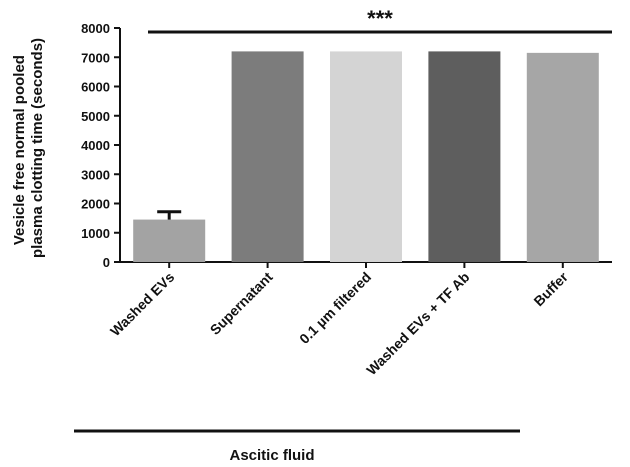 Image resolution: width=630 pixels, height=467 pixels. What do you see at coordinates (241, 303) in the screenshot?
I see `x-tick-label: Supernatant` at bounding box center [241, 303].